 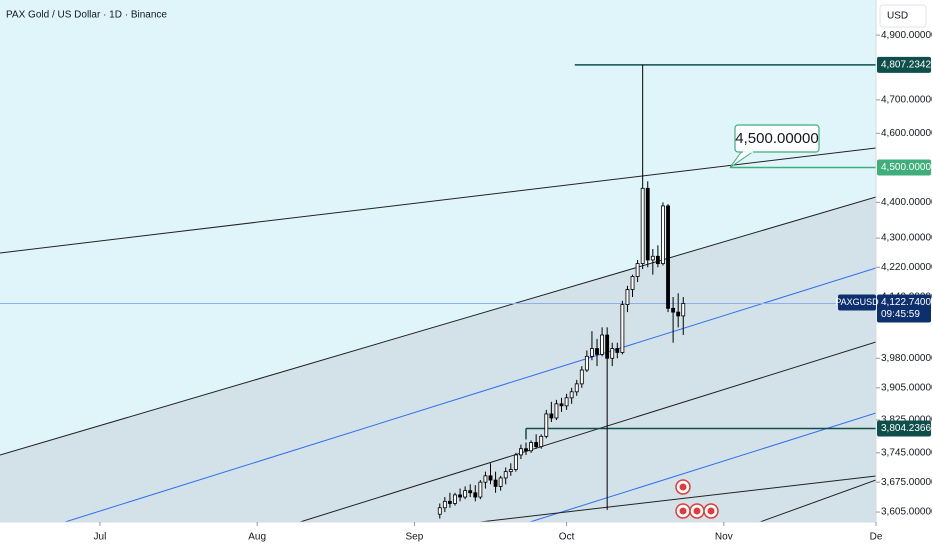 I want to click on x-axis-area, so click(x=438, y=536).